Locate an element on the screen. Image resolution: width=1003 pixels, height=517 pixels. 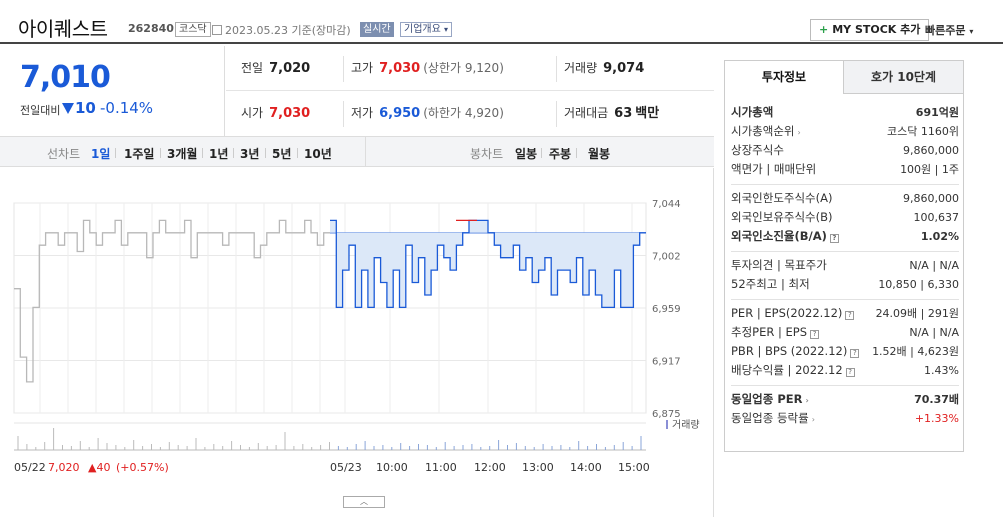
period-3m: 3개월 is located at coordinates (182, 154).